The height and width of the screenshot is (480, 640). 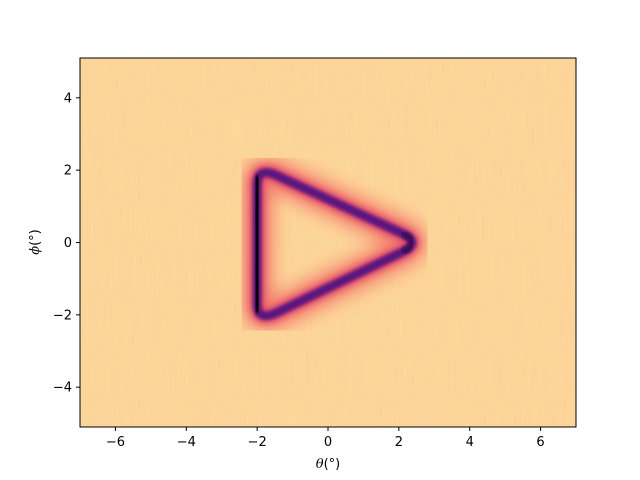 I want to click on x-tick-label: −6, so click(x=115, y=442).